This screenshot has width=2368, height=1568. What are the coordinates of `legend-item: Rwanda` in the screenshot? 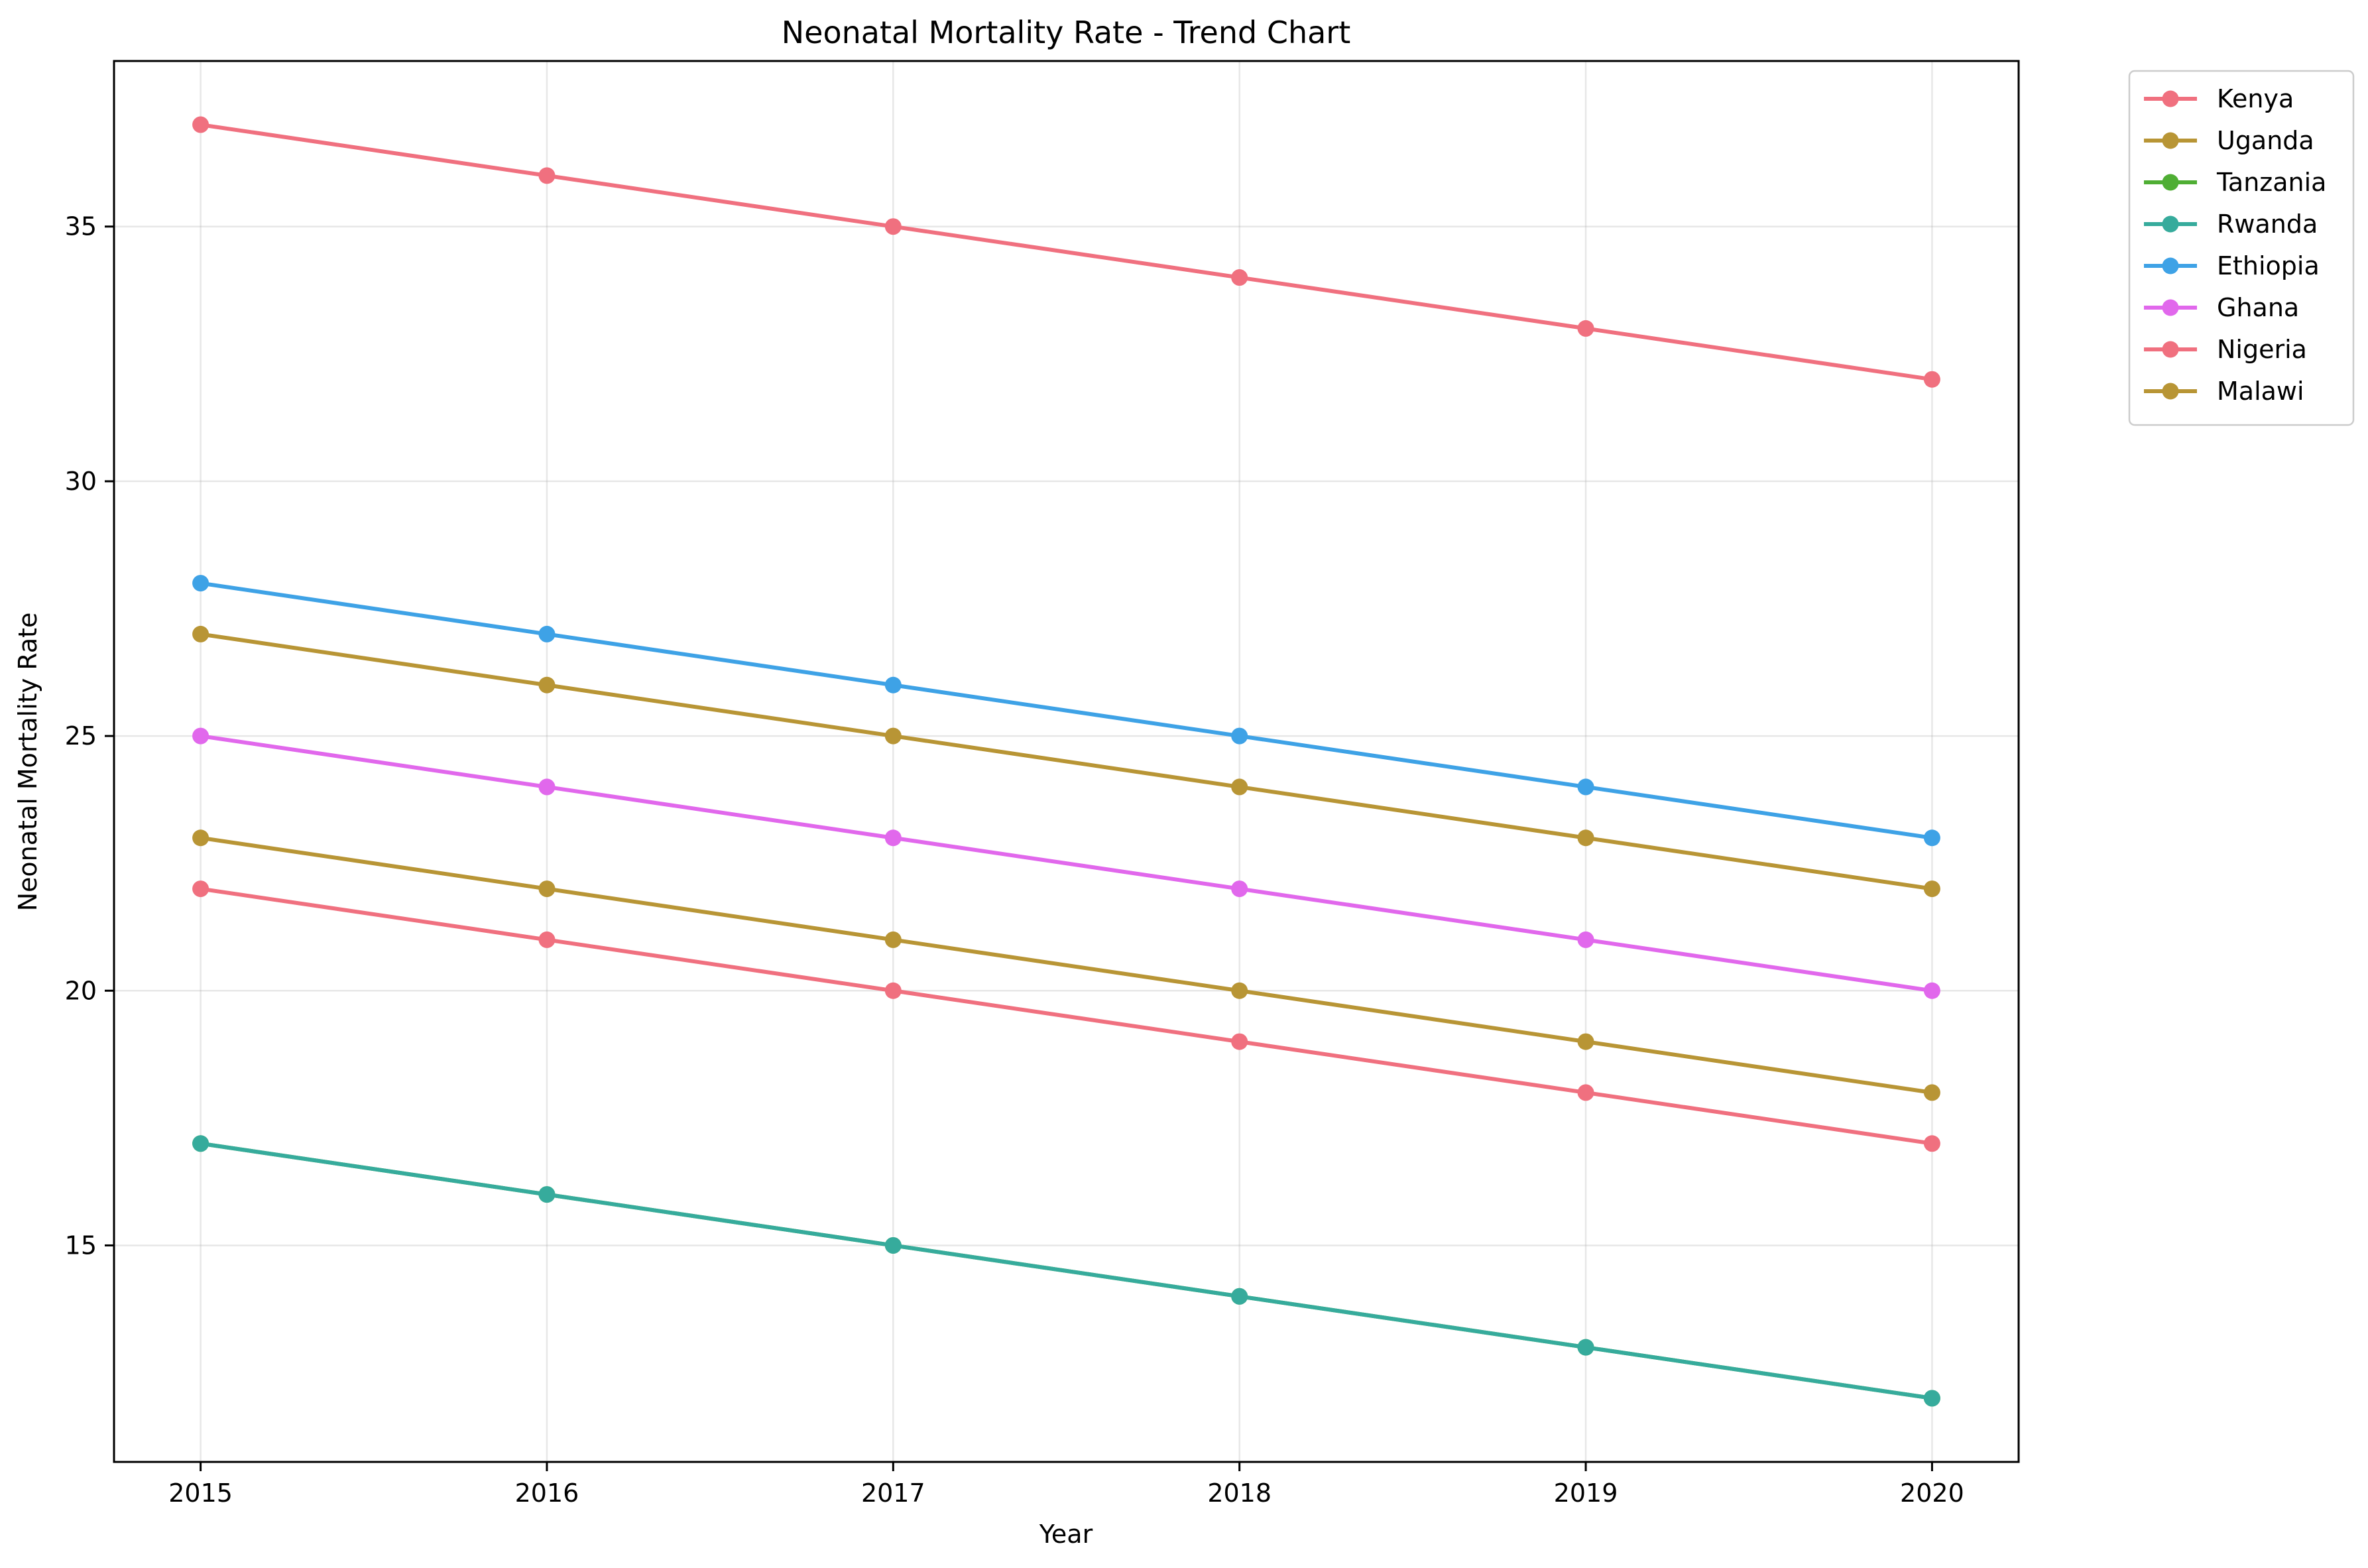 It's located at (2231, 224).